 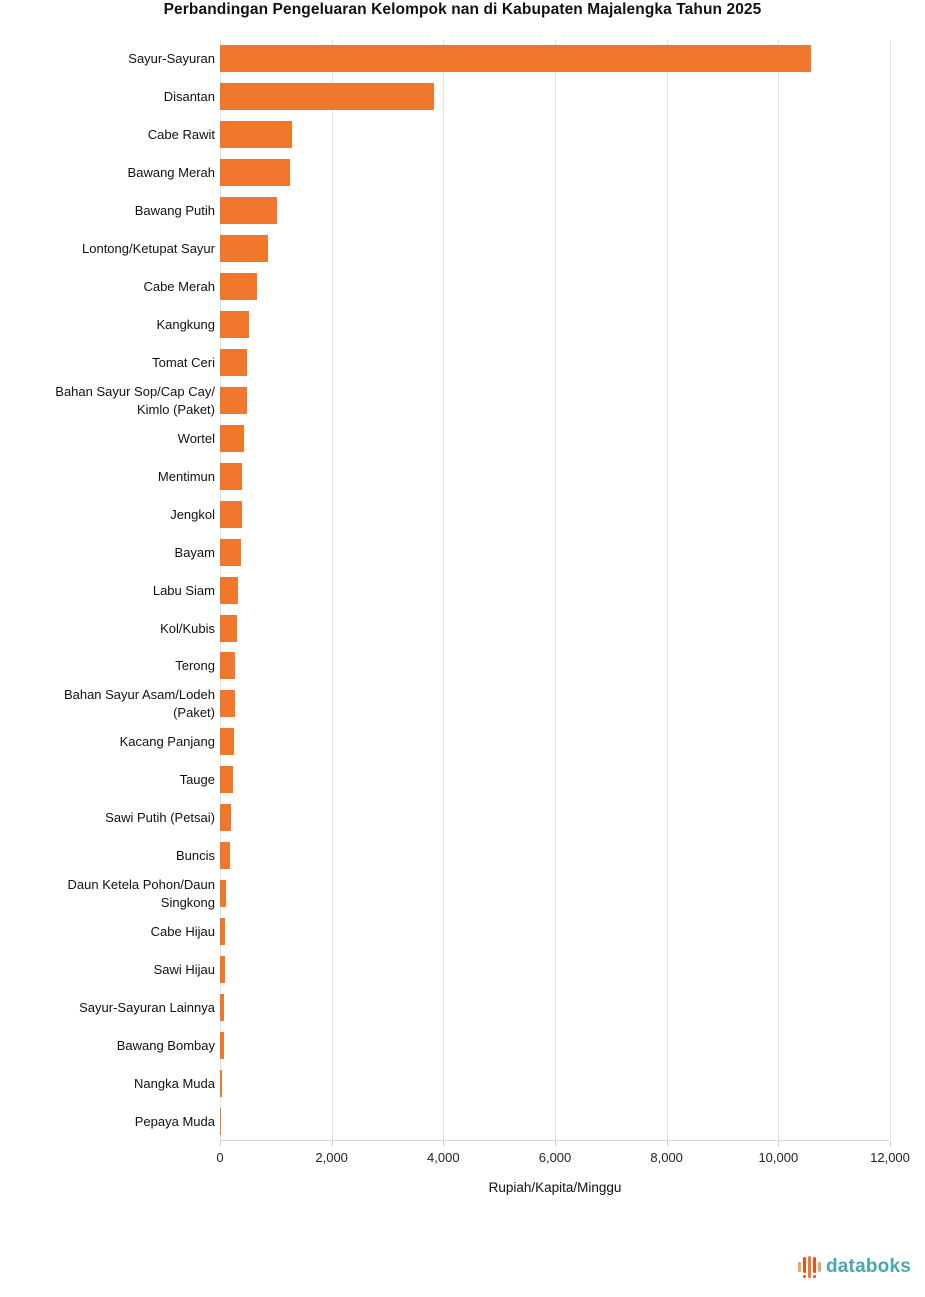 I want to click on x-tick-label-12000: 12,000, so click(x=890, y=1157).